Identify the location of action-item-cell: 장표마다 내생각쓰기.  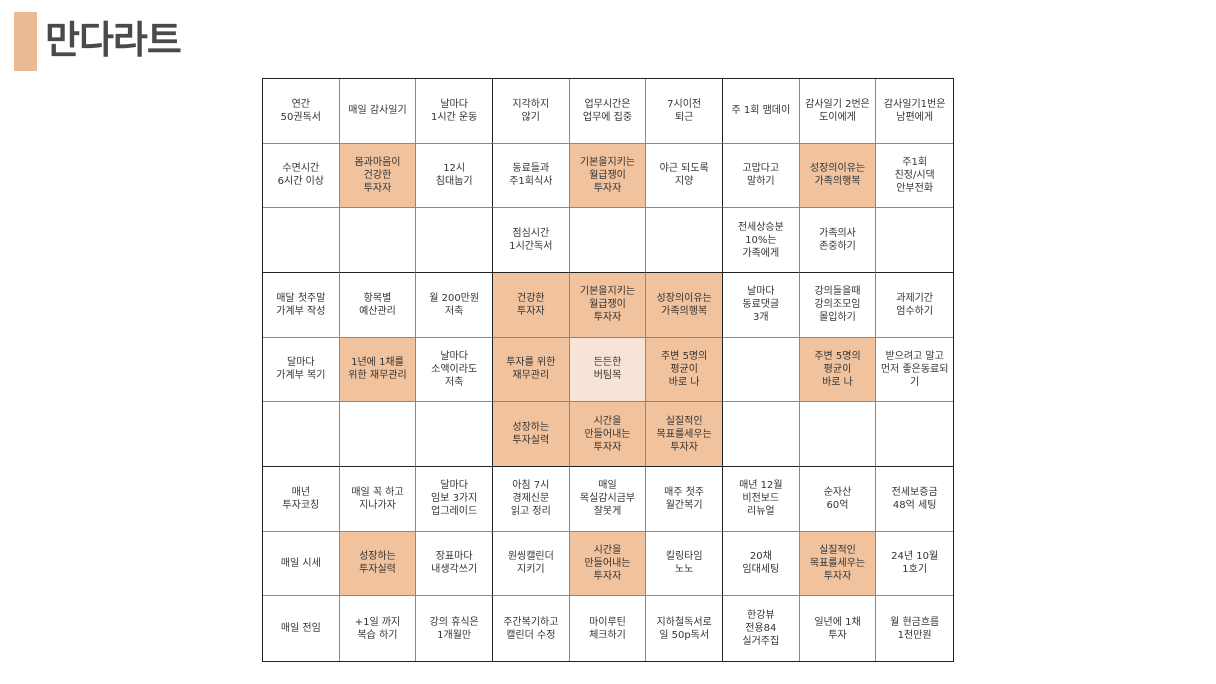
(454, 564).